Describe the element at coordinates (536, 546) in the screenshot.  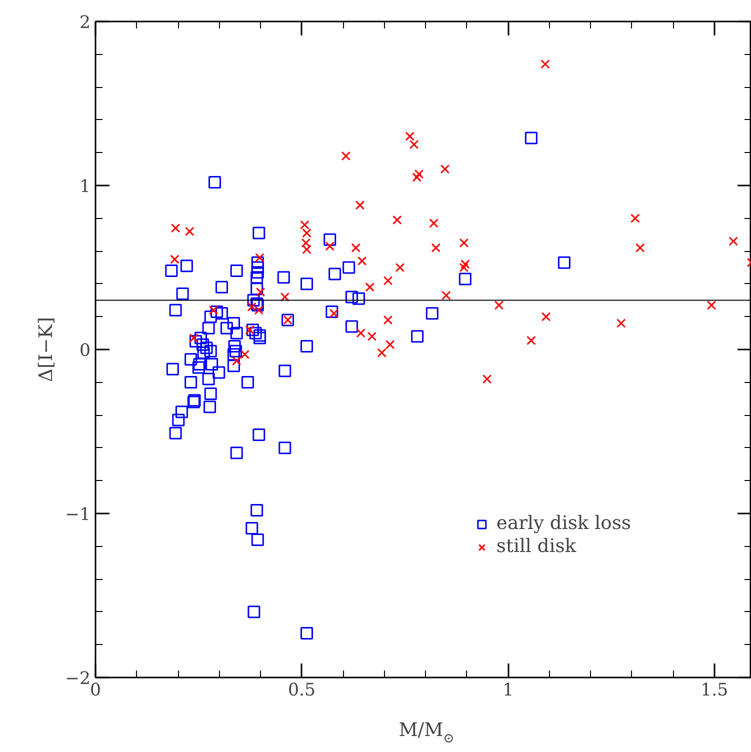
I see `legend-label: still disk` at that location.